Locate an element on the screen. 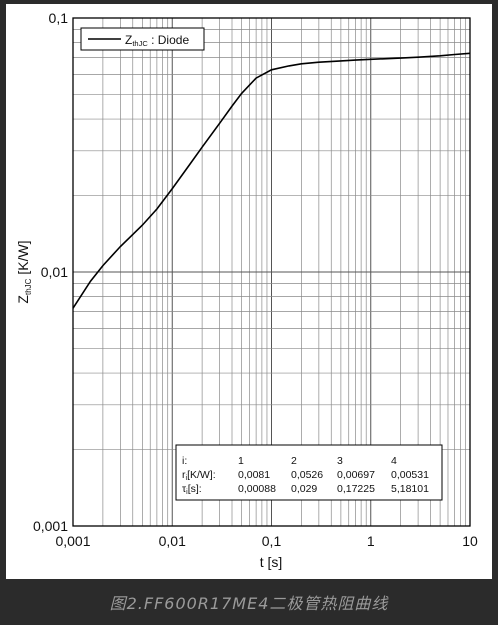  table-header-cell: 2 is located at coordinates (294, 461).